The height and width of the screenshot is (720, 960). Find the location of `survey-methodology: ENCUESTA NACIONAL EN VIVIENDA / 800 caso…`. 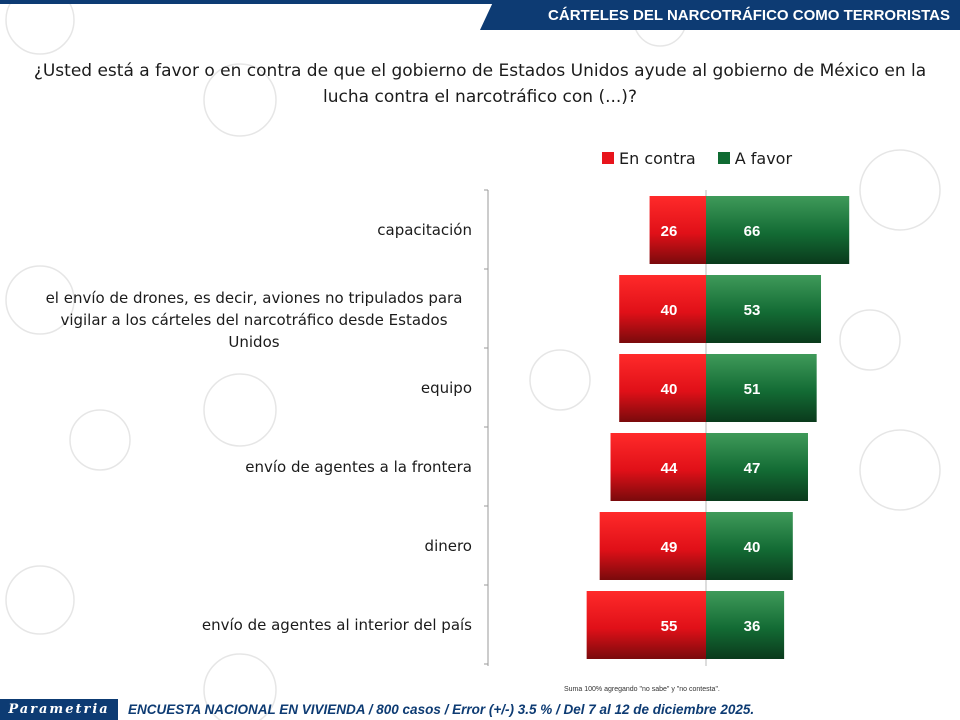

survey-methodology: ENCUESTA NACIONAL EN VIVIENDA / 800 caso… is located at coordinates (441, 709).